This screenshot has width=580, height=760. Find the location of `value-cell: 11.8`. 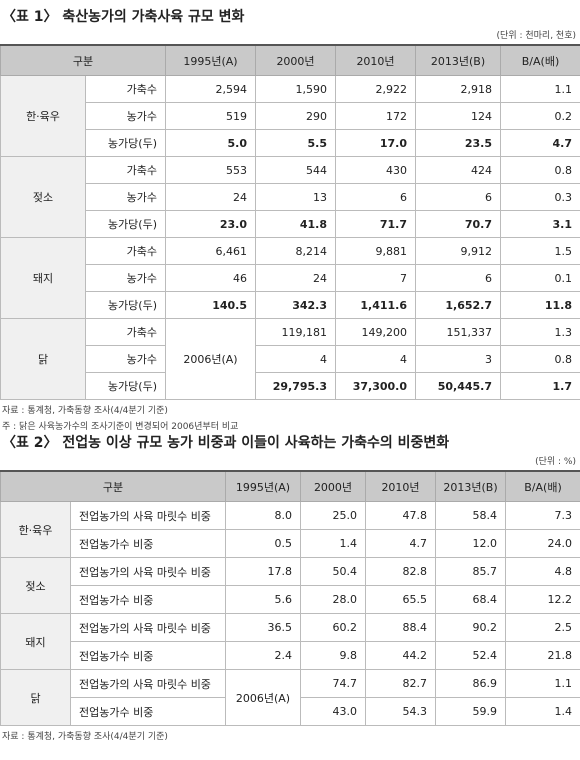

value-cell: 11.8 is located at coordinates (540, 305).